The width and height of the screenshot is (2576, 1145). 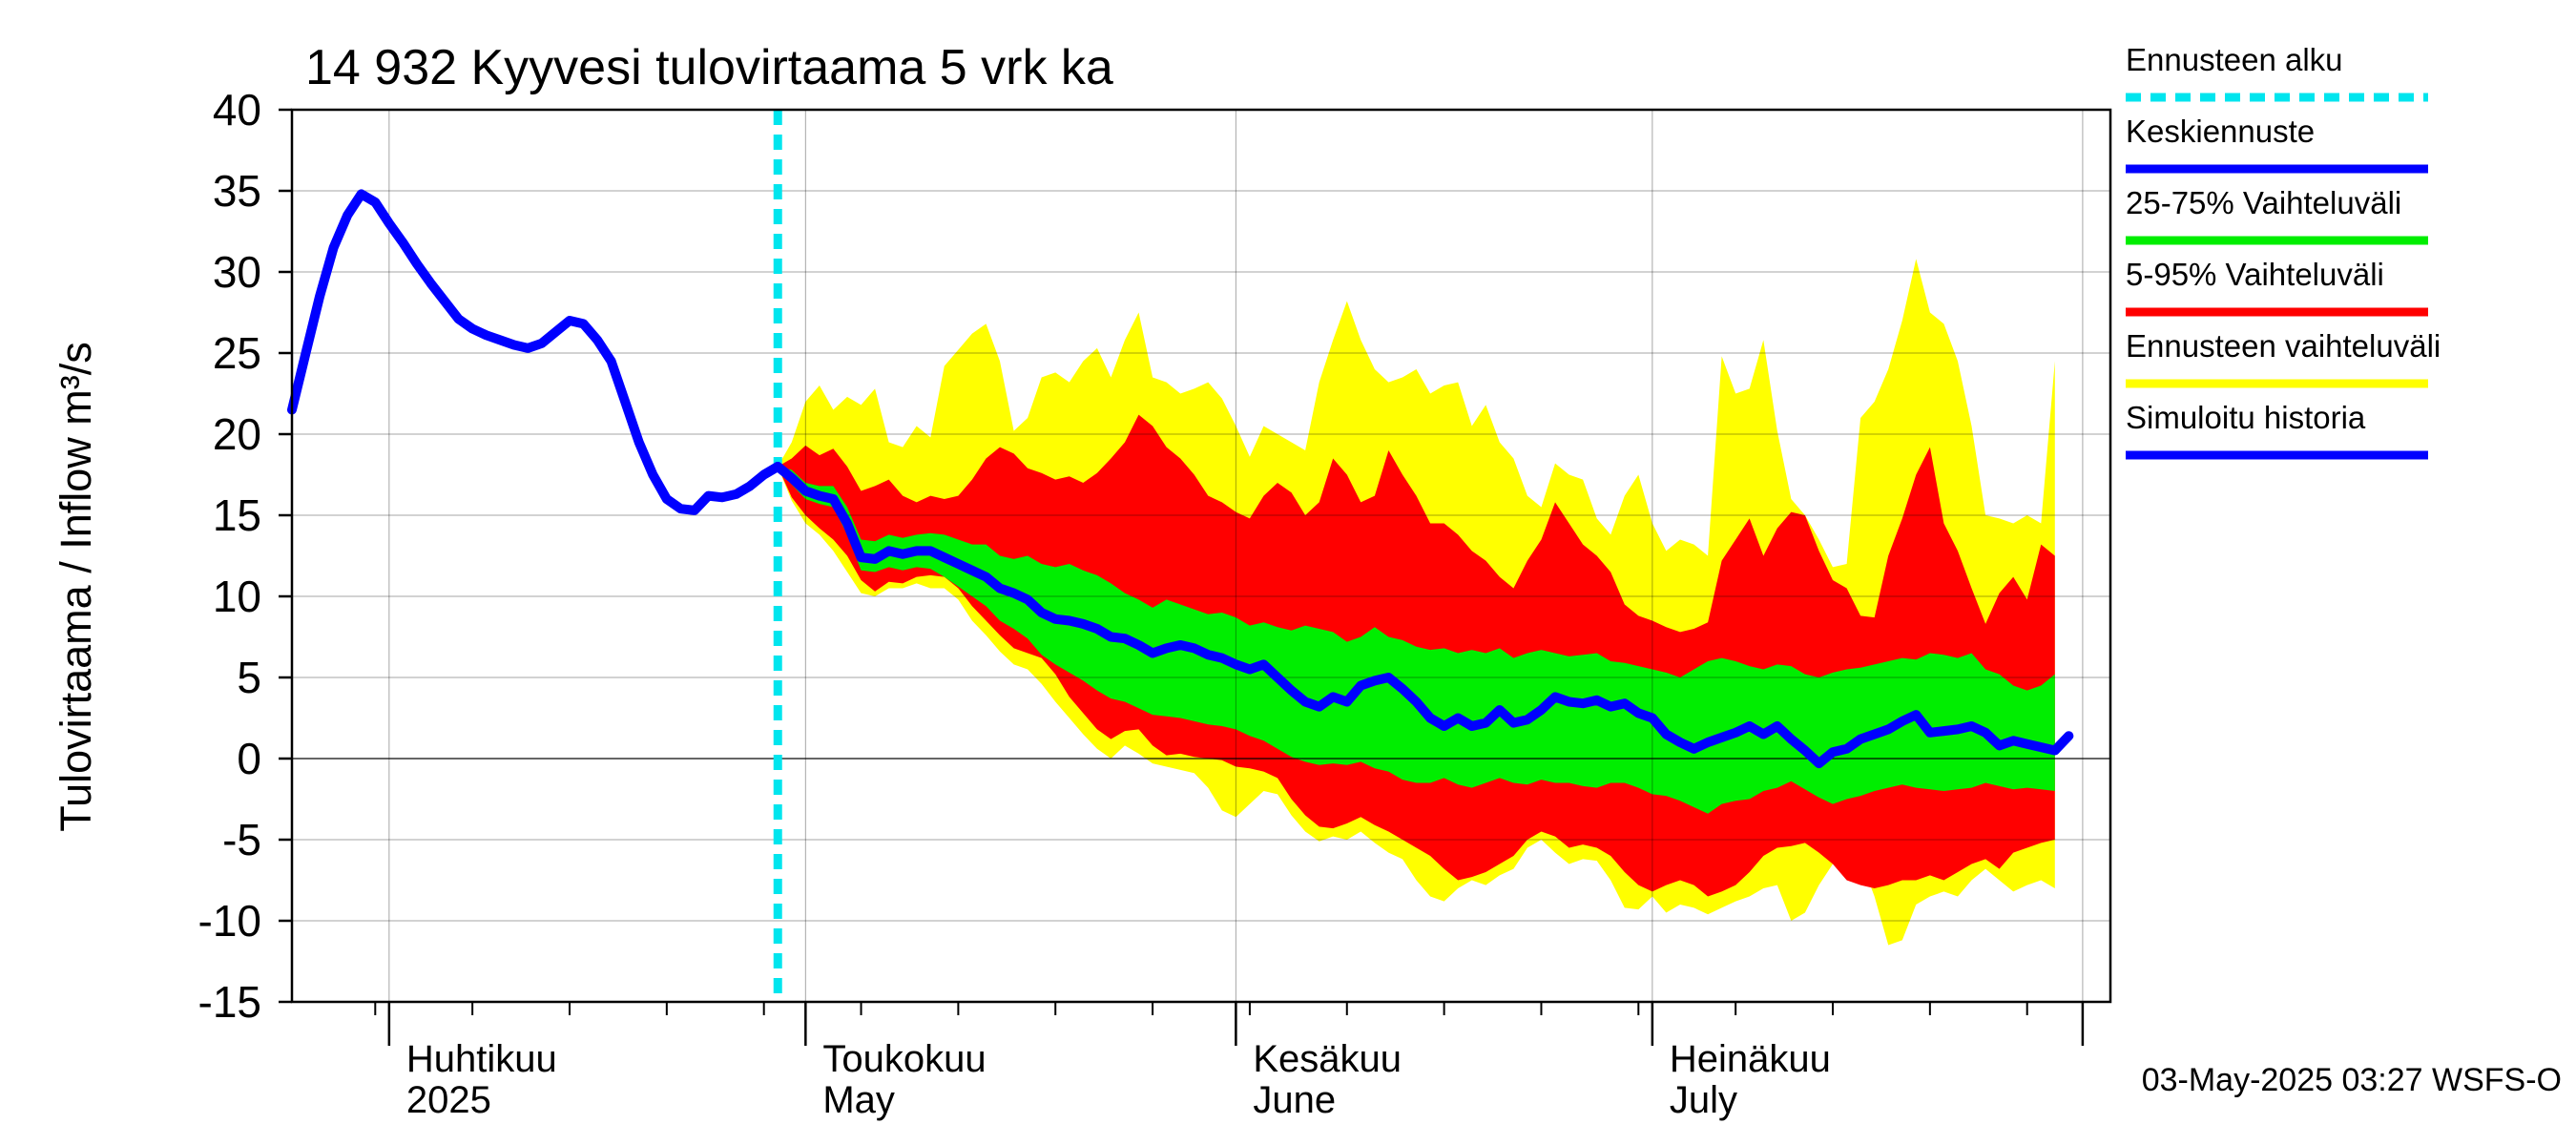 I want to click on history-line, so click(x=535, y=352).